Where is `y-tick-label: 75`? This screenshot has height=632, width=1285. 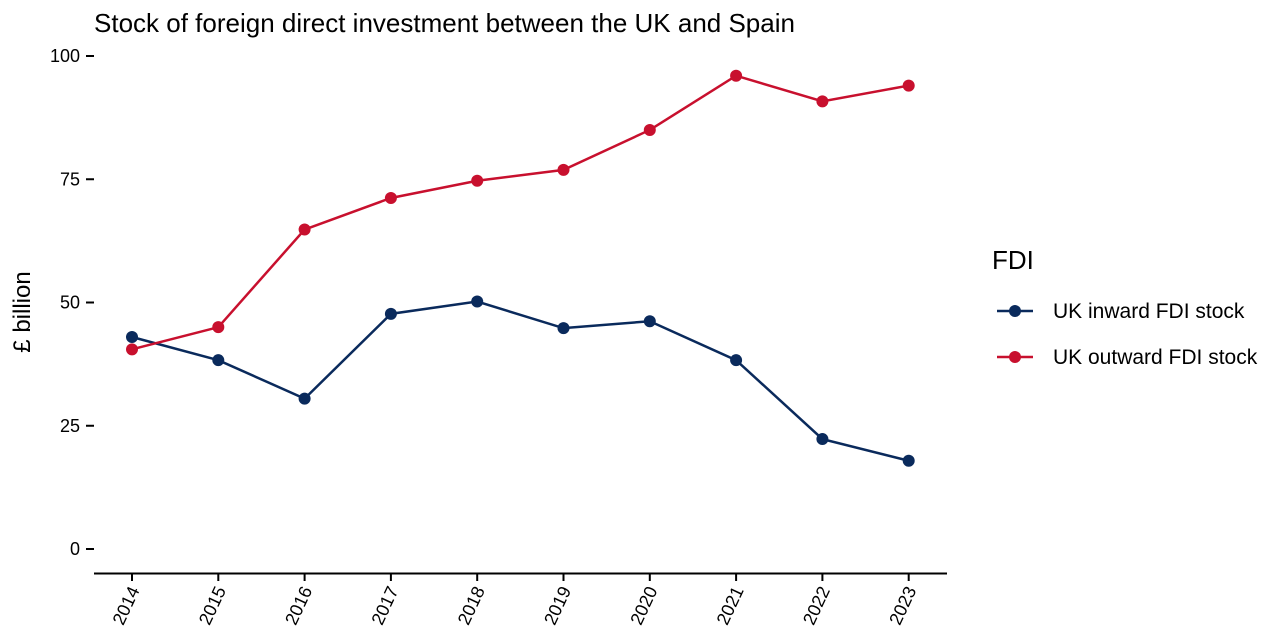 y-tick-label: 75 is located at coordinates (70, 179).